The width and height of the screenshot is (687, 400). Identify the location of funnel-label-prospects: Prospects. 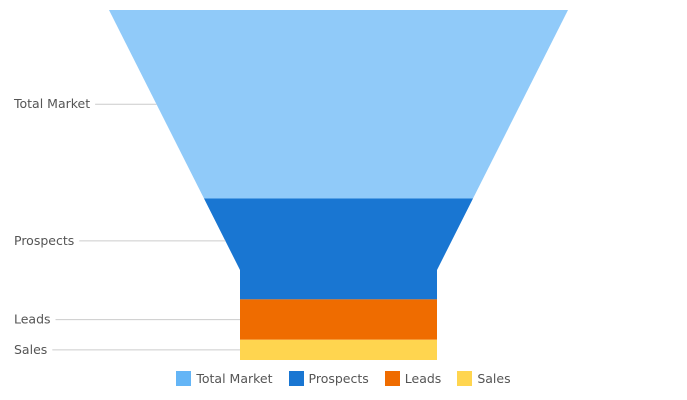
(44, 240).